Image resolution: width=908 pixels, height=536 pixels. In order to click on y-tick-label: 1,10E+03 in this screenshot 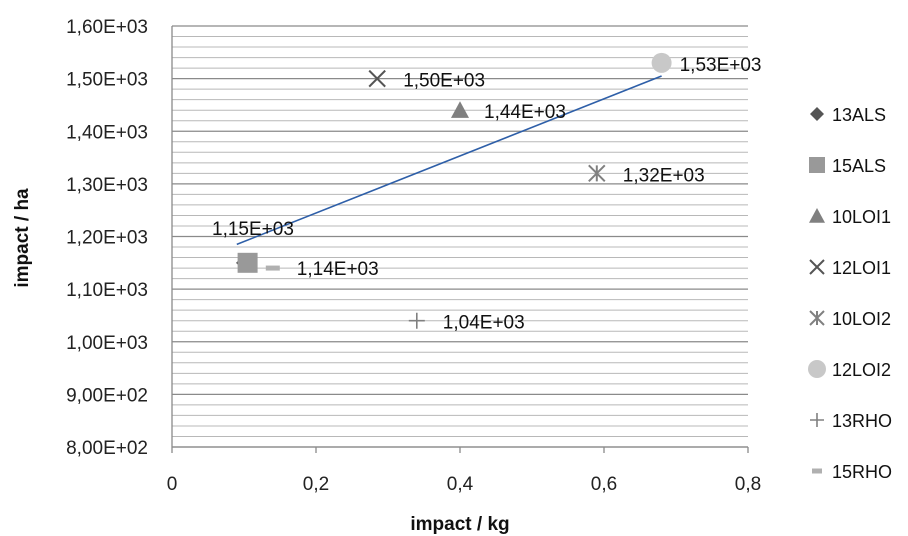, I will do `click(107, 290)`.